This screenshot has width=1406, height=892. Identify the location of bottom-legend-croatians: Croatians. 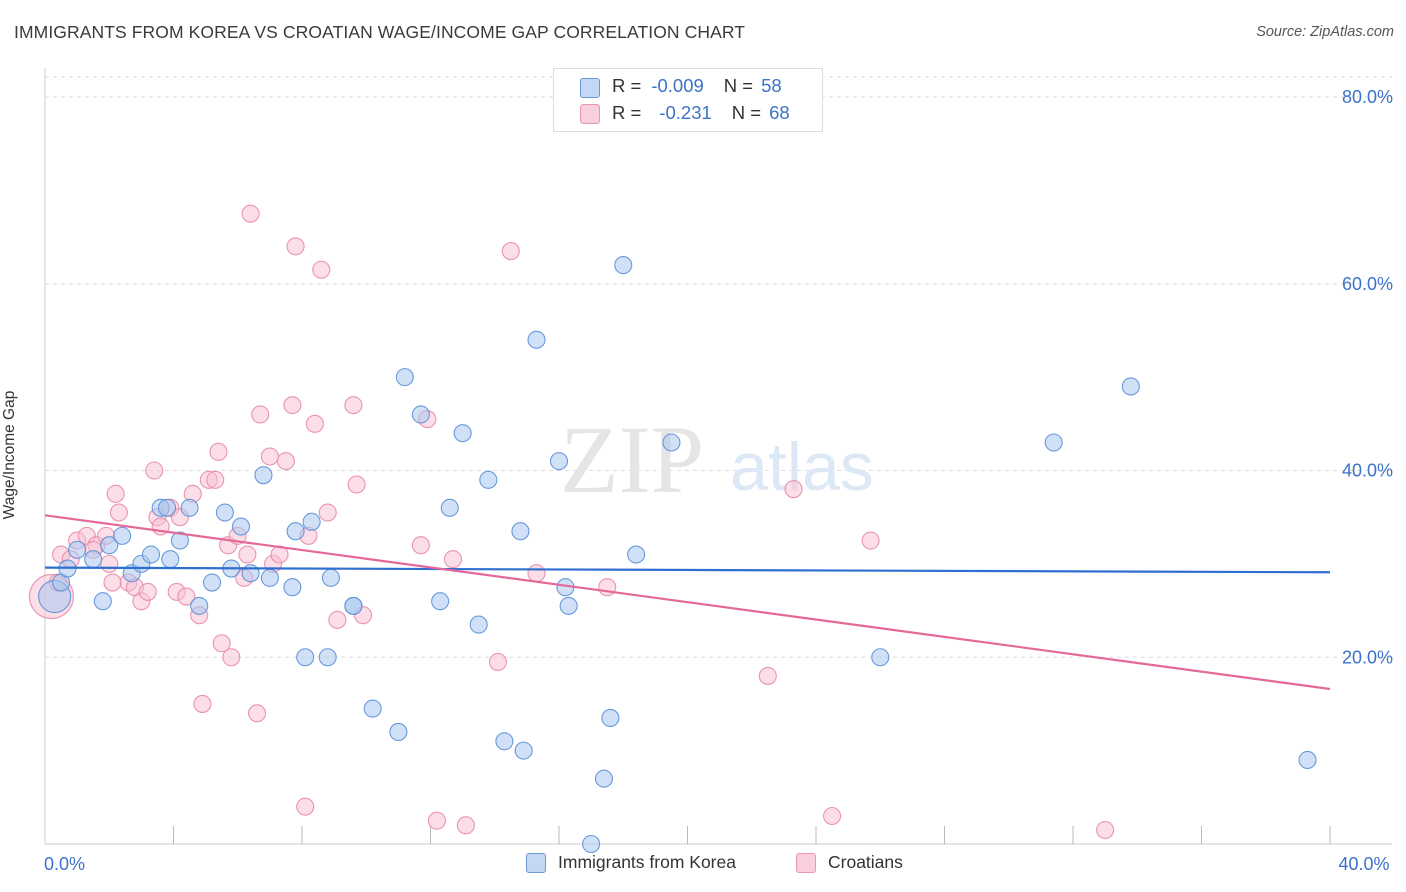
(849, 862).